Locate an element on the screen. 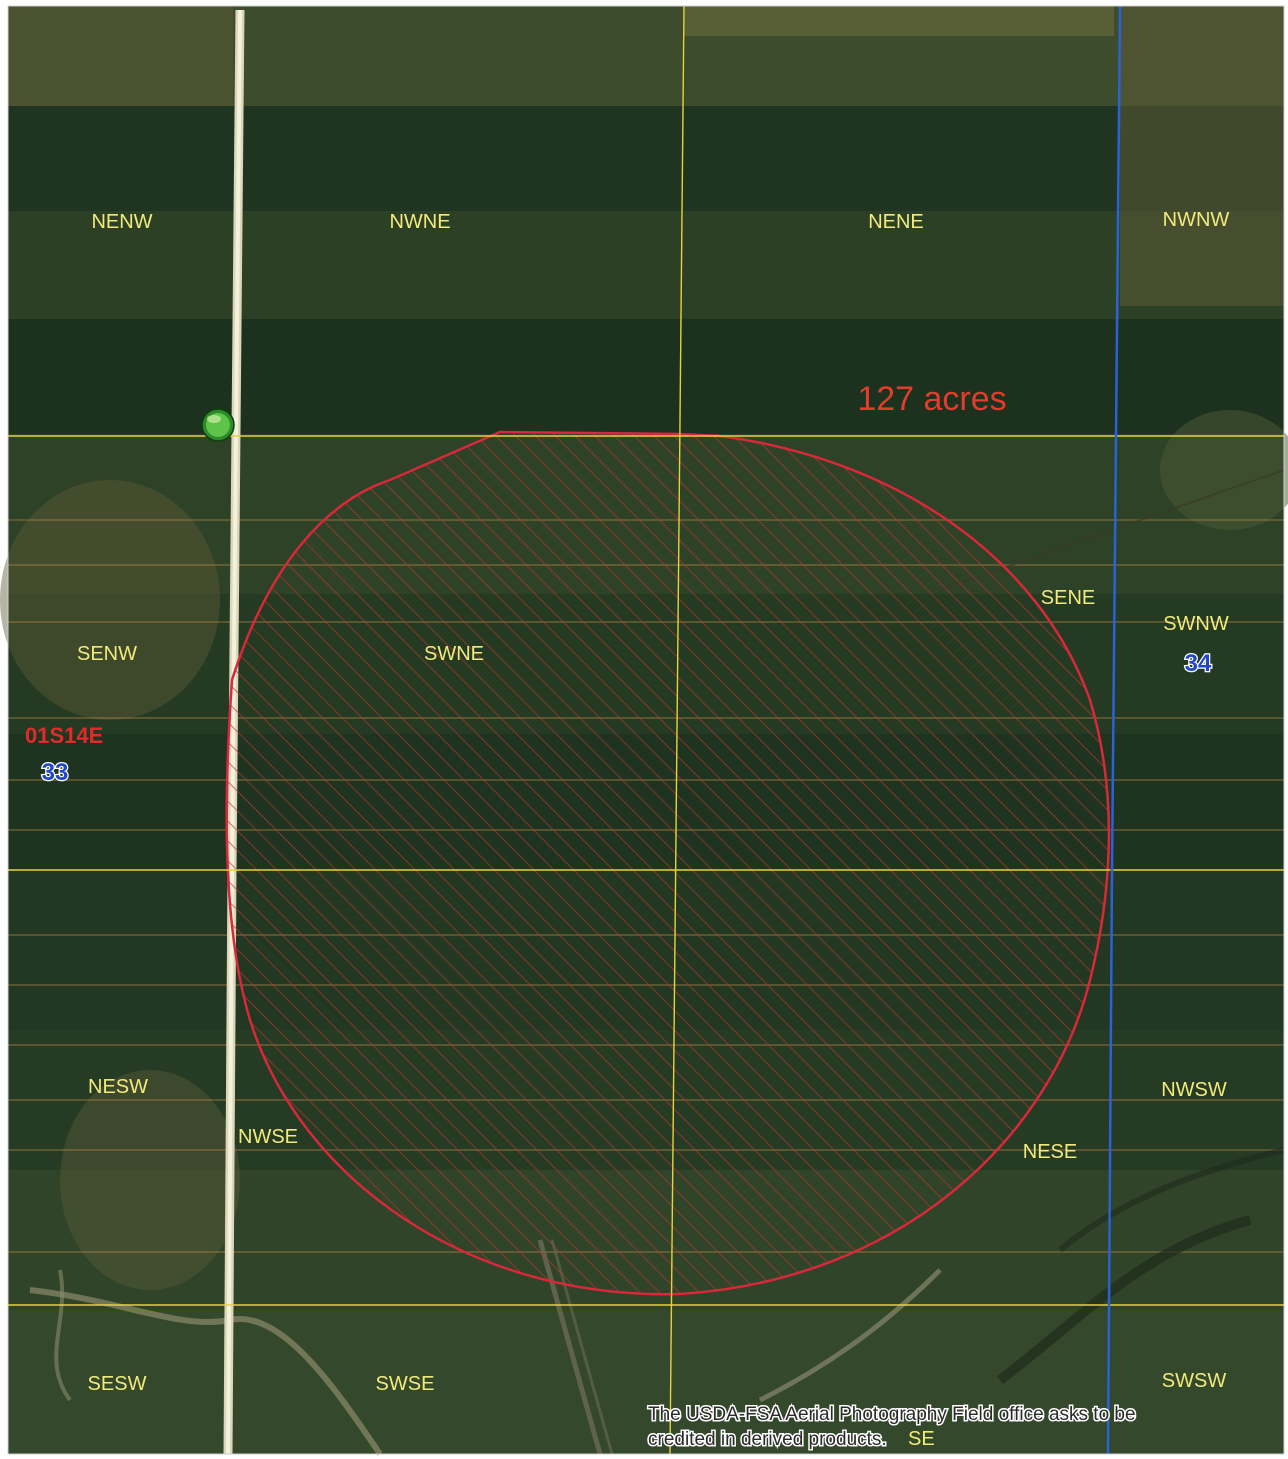 The height and width of the screenshot is (1459, 1288). label-nese: NESE is located at coordinates (1050, 1152).